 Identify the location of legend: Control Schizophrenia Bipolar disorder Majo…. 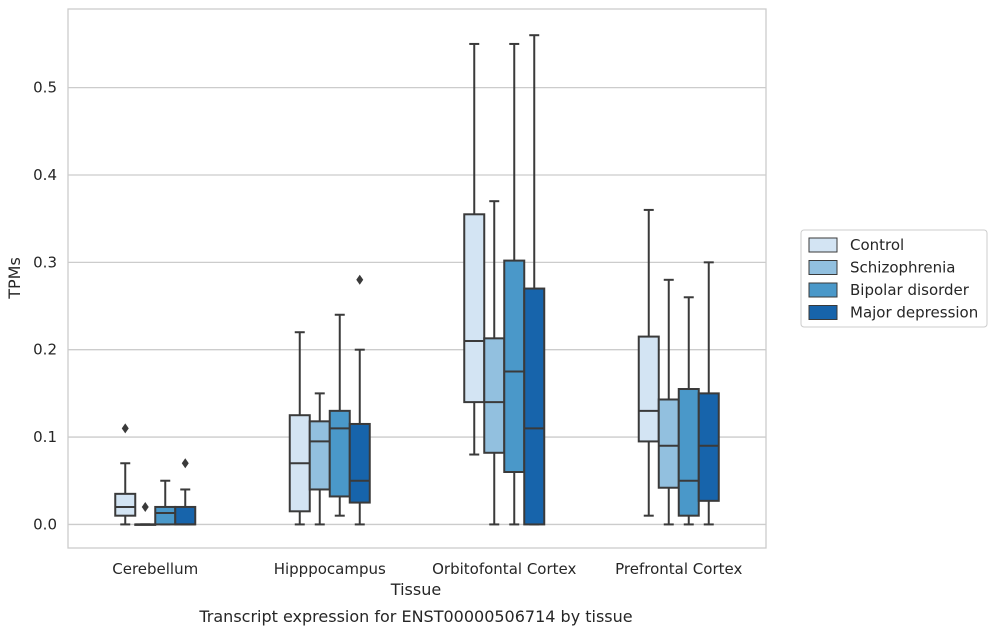
(894, 278).